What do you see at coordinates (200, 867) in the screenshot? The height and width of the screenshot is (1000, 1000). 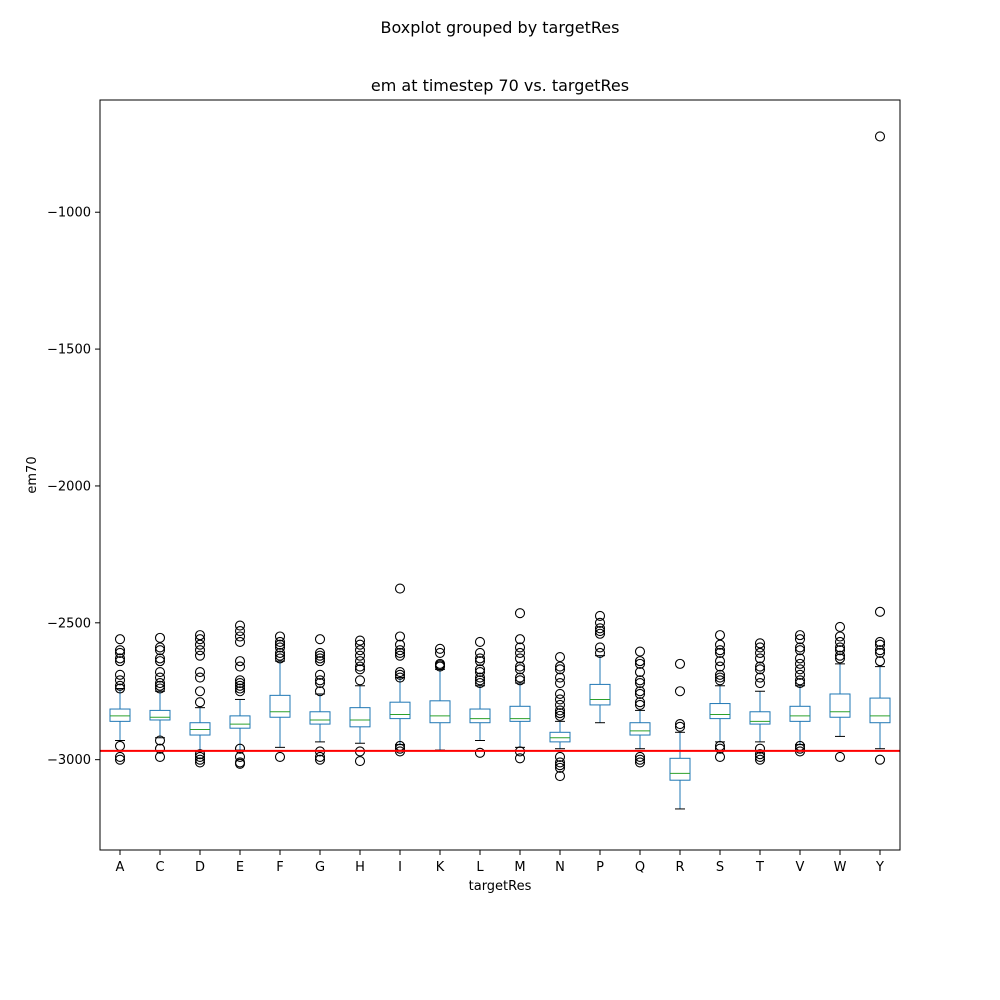 I see `x-tick-label: D` at bounding box center [200, 867].